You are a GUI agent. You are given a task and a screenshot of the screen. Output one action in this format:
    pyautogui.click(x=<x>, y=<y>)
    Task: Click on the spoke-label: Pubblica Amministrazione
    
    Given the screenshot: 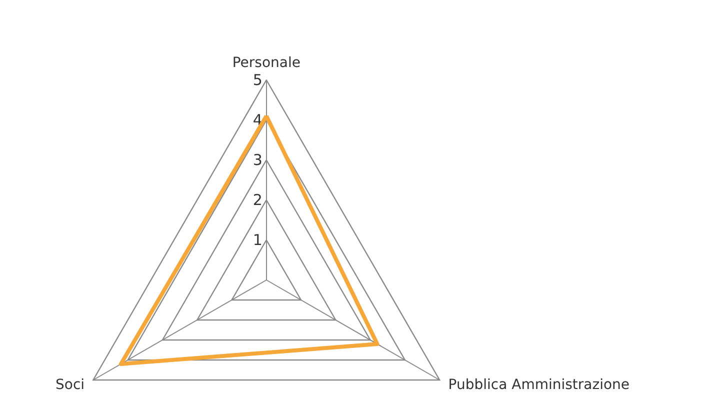 What is the action you would take?
    pyautogui.click(x=539, y=385)
    